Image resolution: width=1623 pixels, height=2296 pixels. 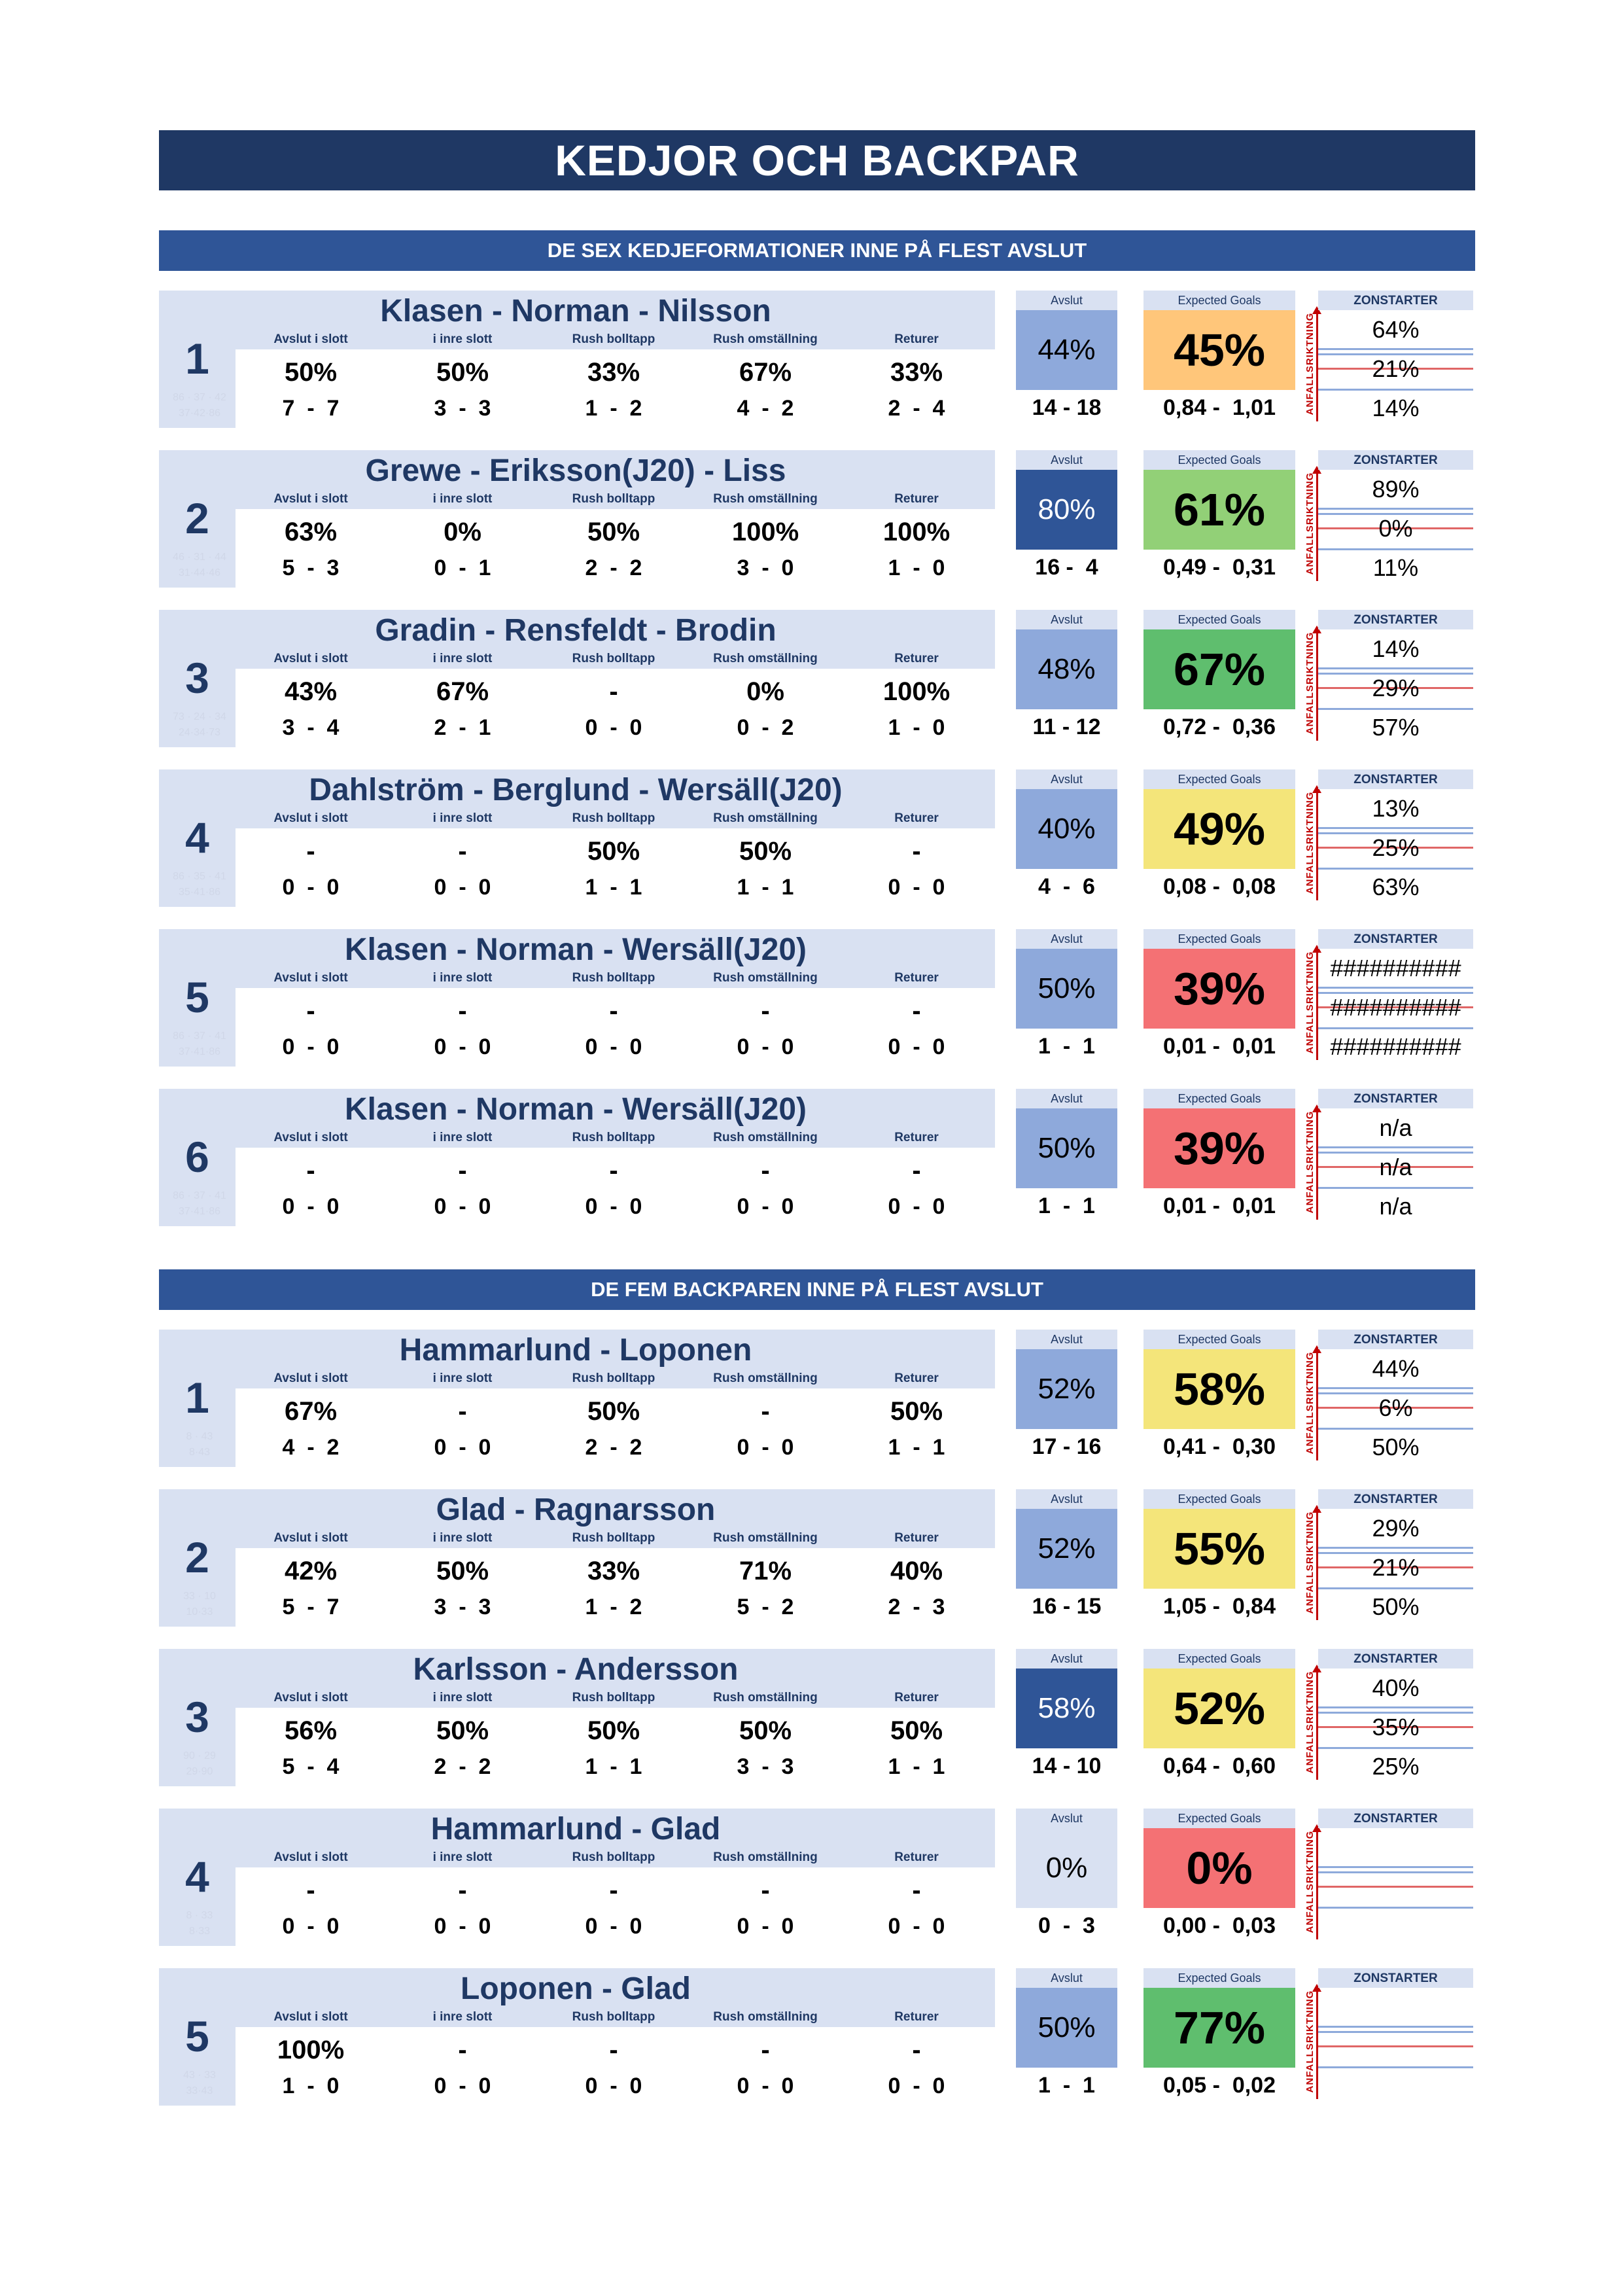 What do you see at coordinates (200, 1915) in the screenshot?
I see `player-numbers-row: 8 · 33` at bounding box center [200, 1915].